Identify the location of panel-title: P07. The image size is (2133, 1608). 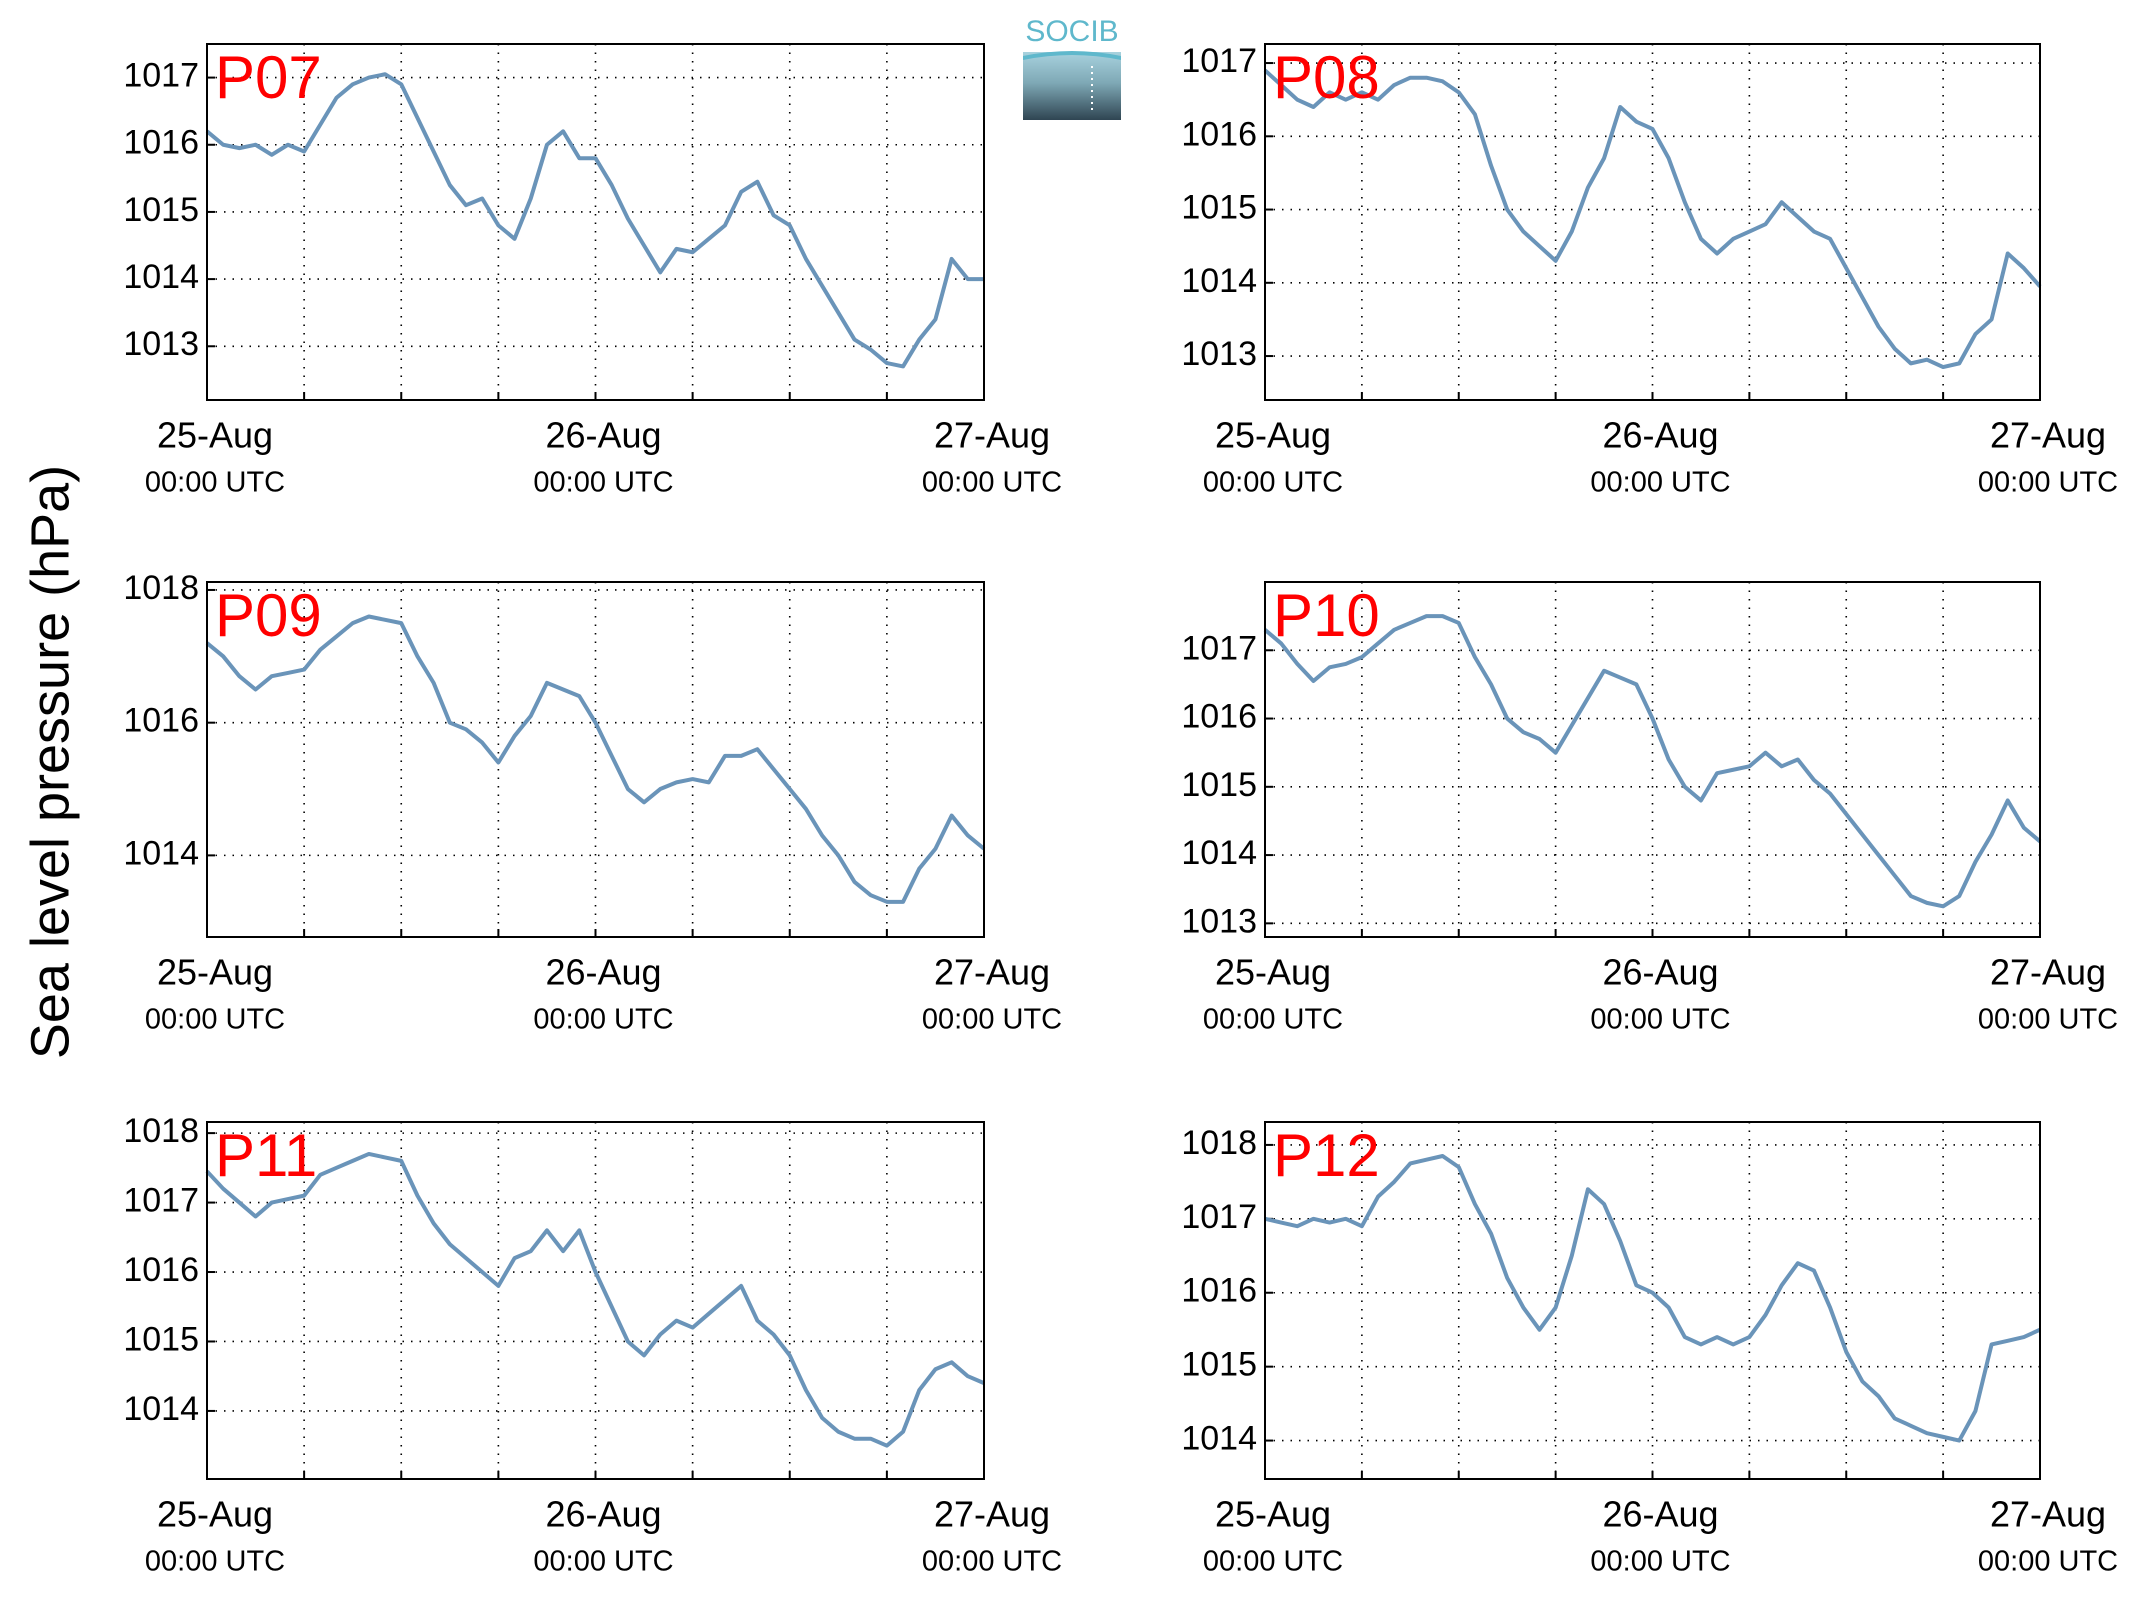
(268, 77).